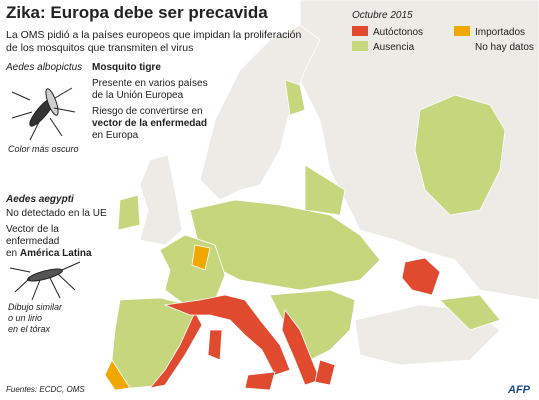 This screenshot has width=539, height=400. I want to click on legend-title: Octubre 2015, so click(382, 15).